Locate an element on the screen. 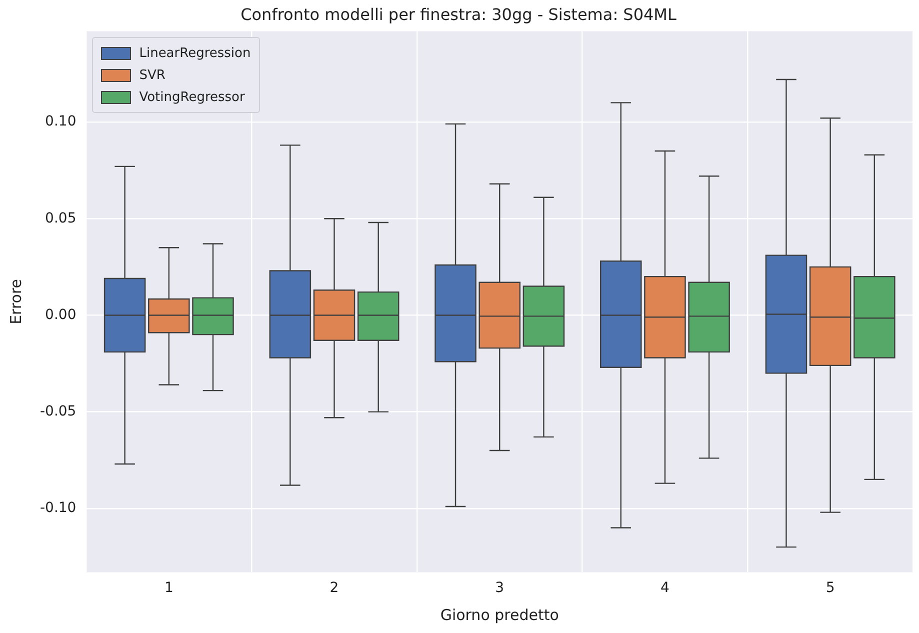 Image resolution: width=919 pixels, height=633 pixels. y-tick-label: -0.10 is located at coordinates (58, 508).